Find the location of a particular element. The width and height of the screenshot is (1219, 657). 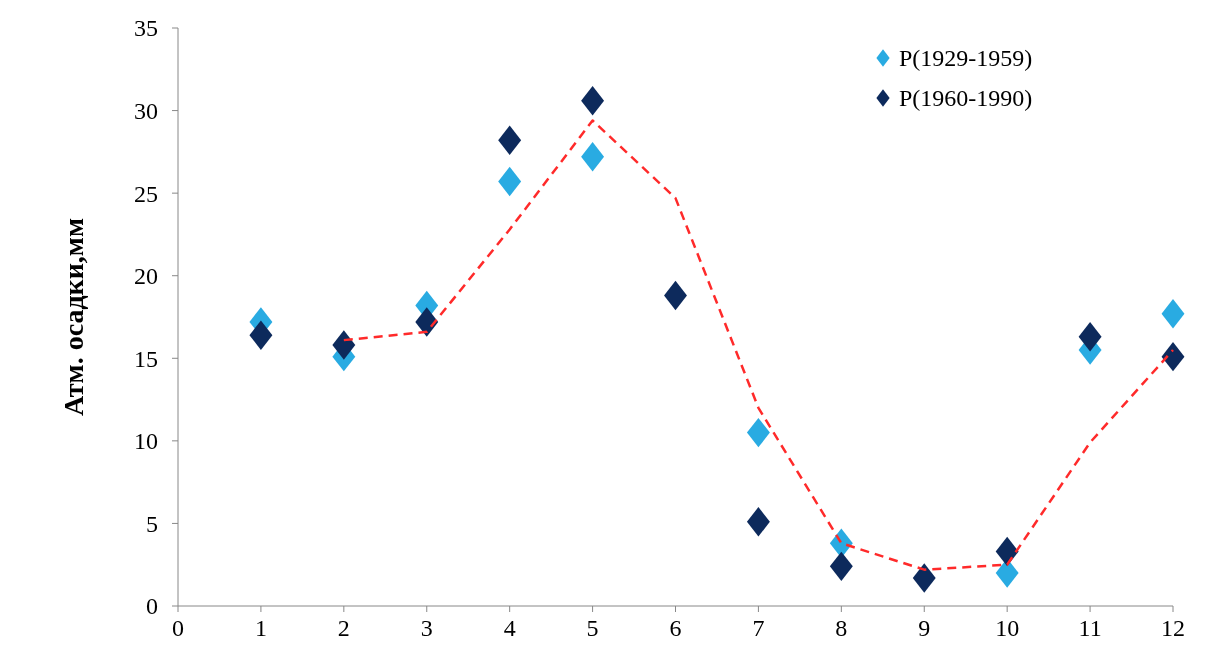

x-tick-label: 8 is located at coordinates (841, 628).